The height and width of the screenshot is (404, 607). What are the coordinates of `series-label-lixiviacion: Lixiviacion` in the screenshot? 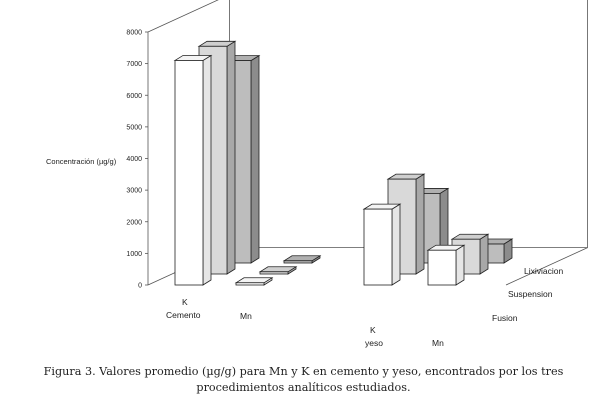 It's located at (543, 271).